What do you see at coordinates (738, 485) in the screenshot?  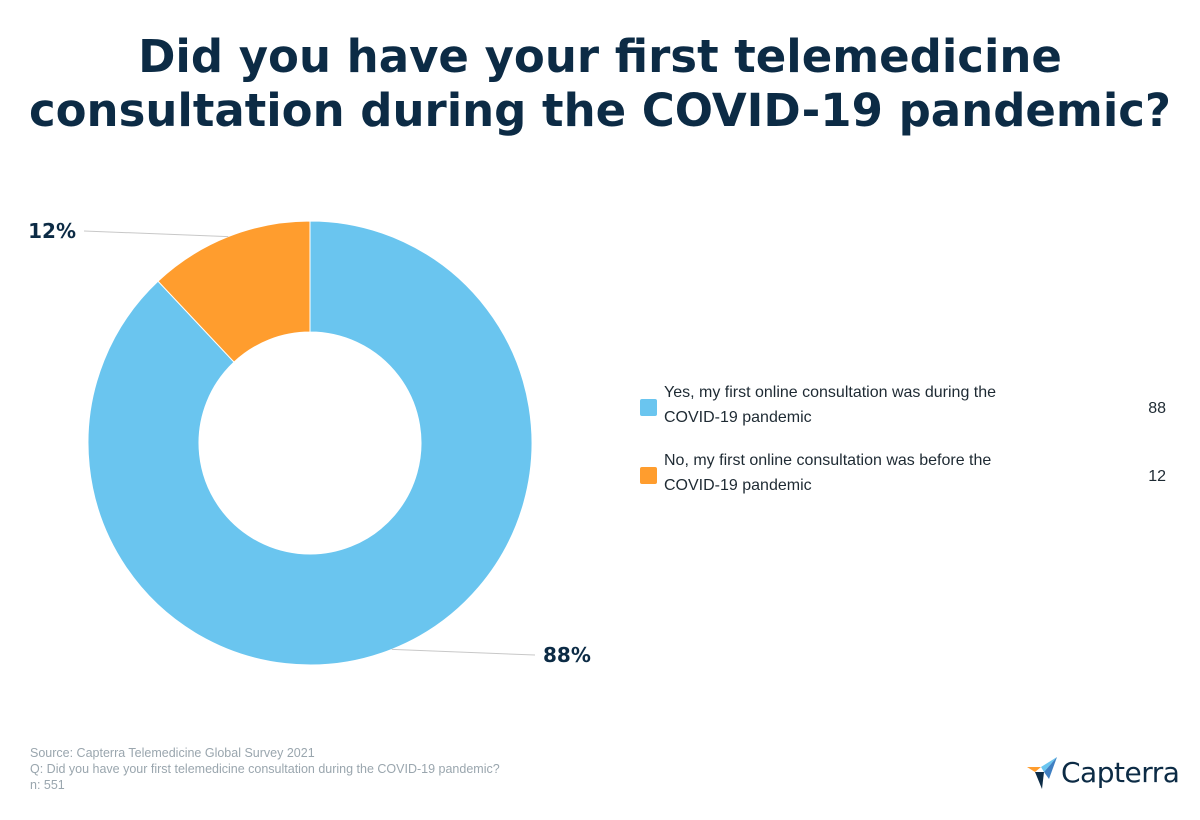 I see `legend-label-no-line-2: COVID-19 pandemic` at bounding box center [738, 485].